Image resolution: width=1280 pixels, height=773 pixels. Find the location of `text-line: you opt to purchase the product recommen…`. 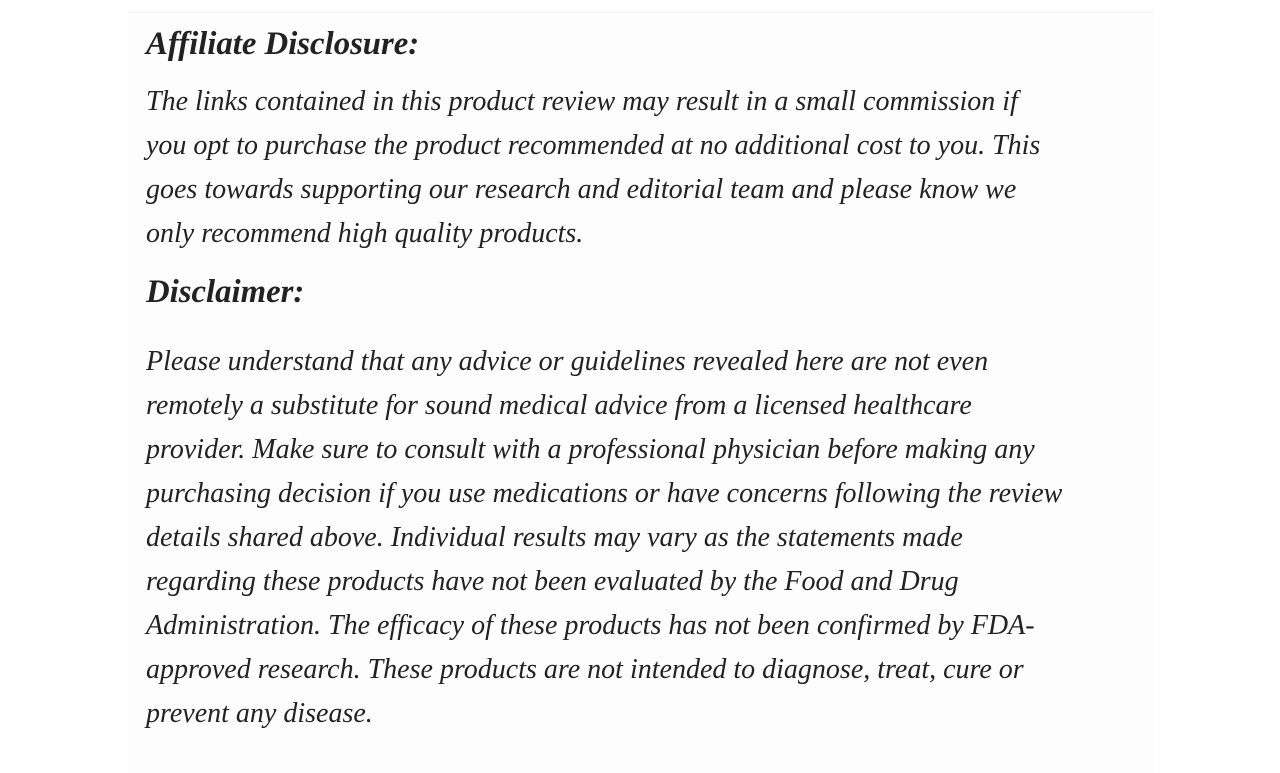

text-line: you opt to purchase the product recommen… is located at coordinates (593, 145).